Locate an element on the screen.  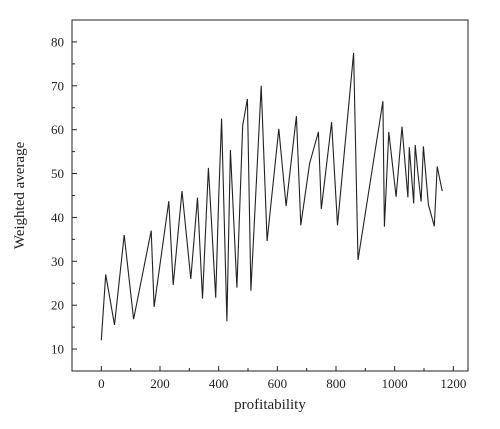
y-tick-label: 70 is located at coordinates (57, 85).